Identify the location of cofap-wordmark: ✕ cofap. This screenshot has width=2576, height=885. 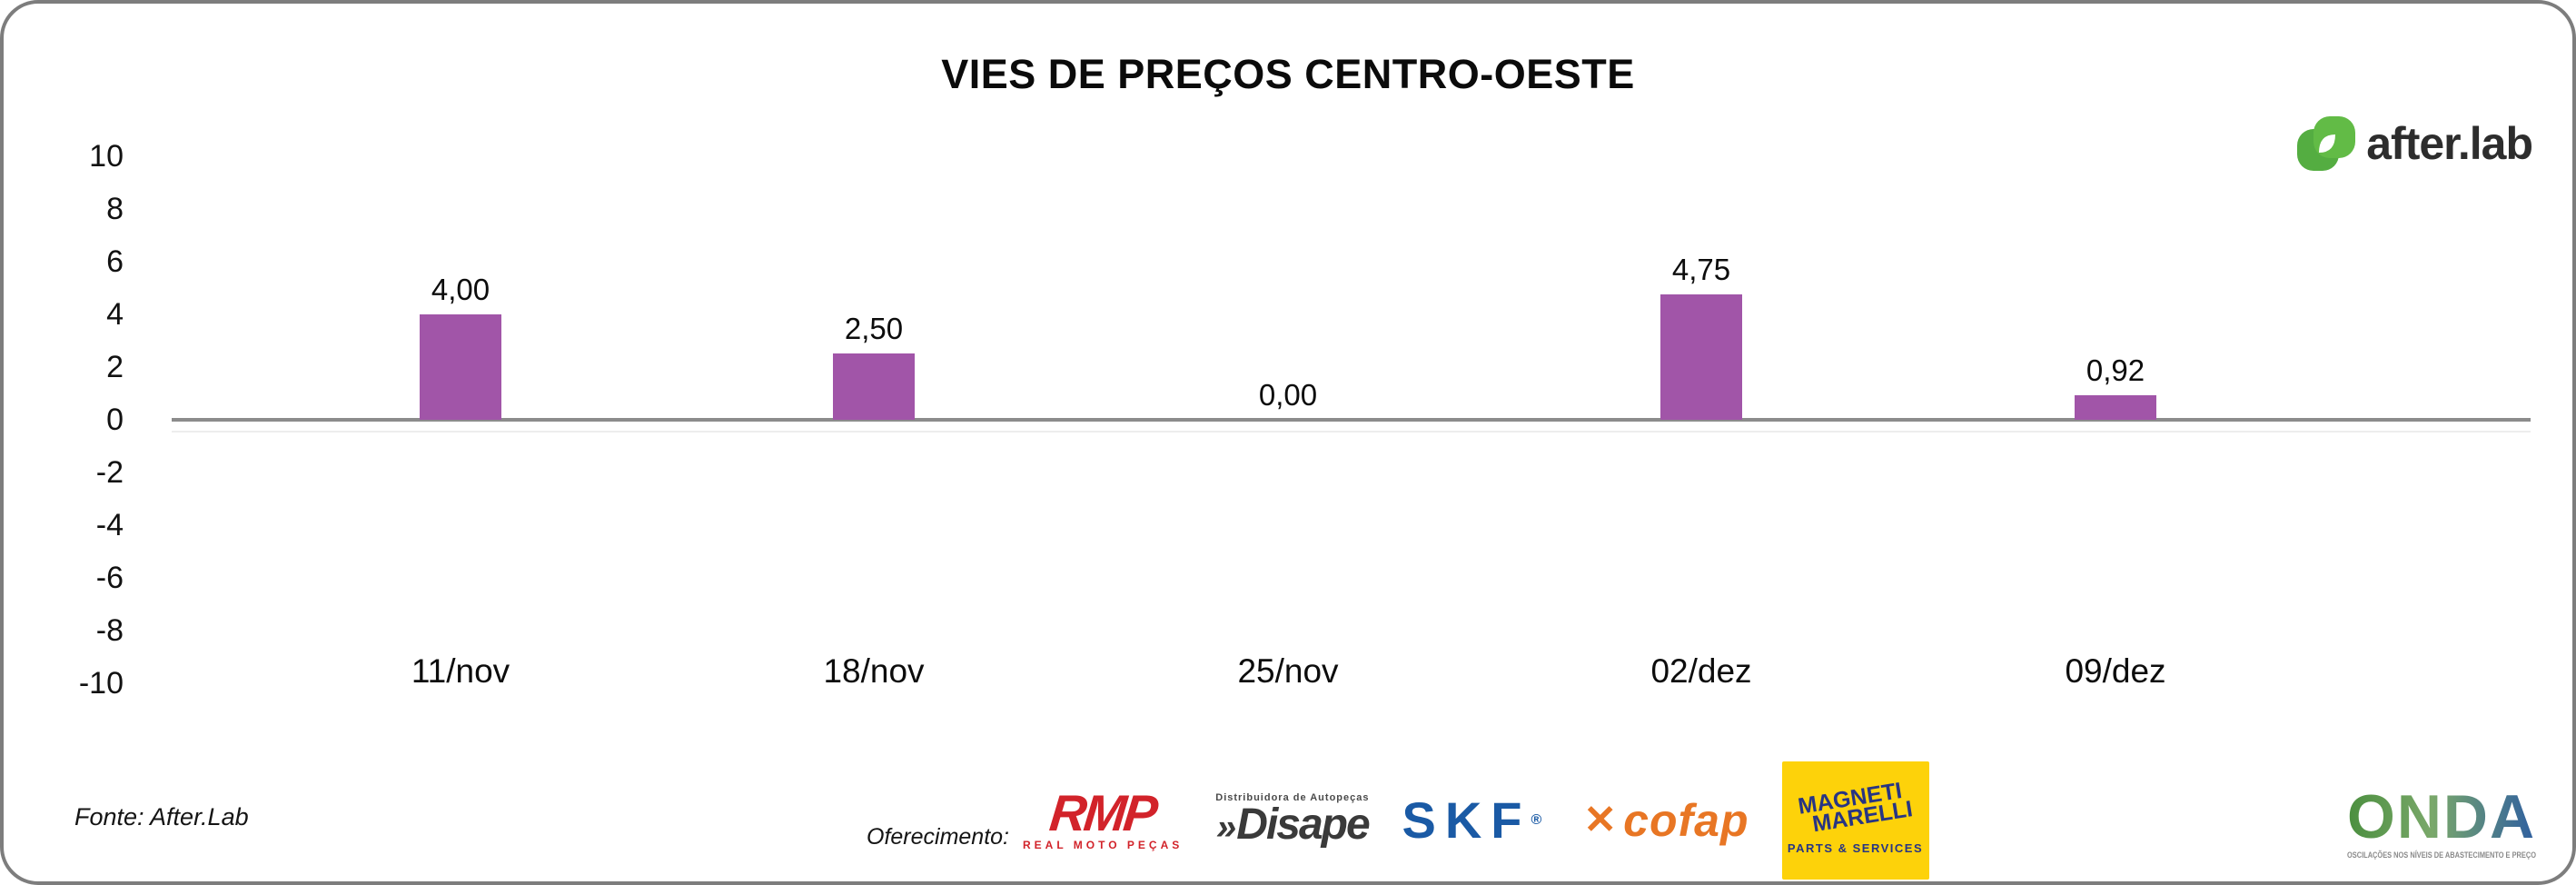
(1666, 820).